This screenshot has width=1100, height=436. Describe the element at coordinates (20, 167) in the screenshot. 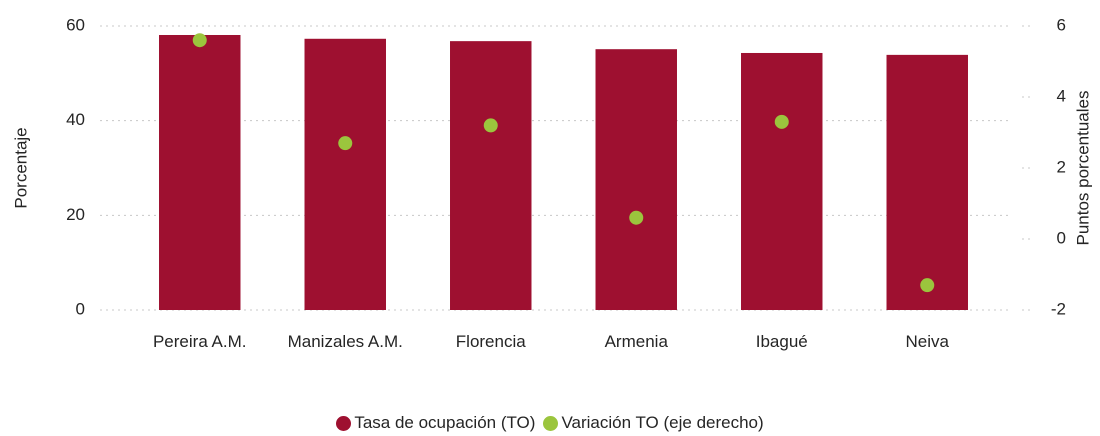

I see `y-axis-label: Porcentaje` at that location.